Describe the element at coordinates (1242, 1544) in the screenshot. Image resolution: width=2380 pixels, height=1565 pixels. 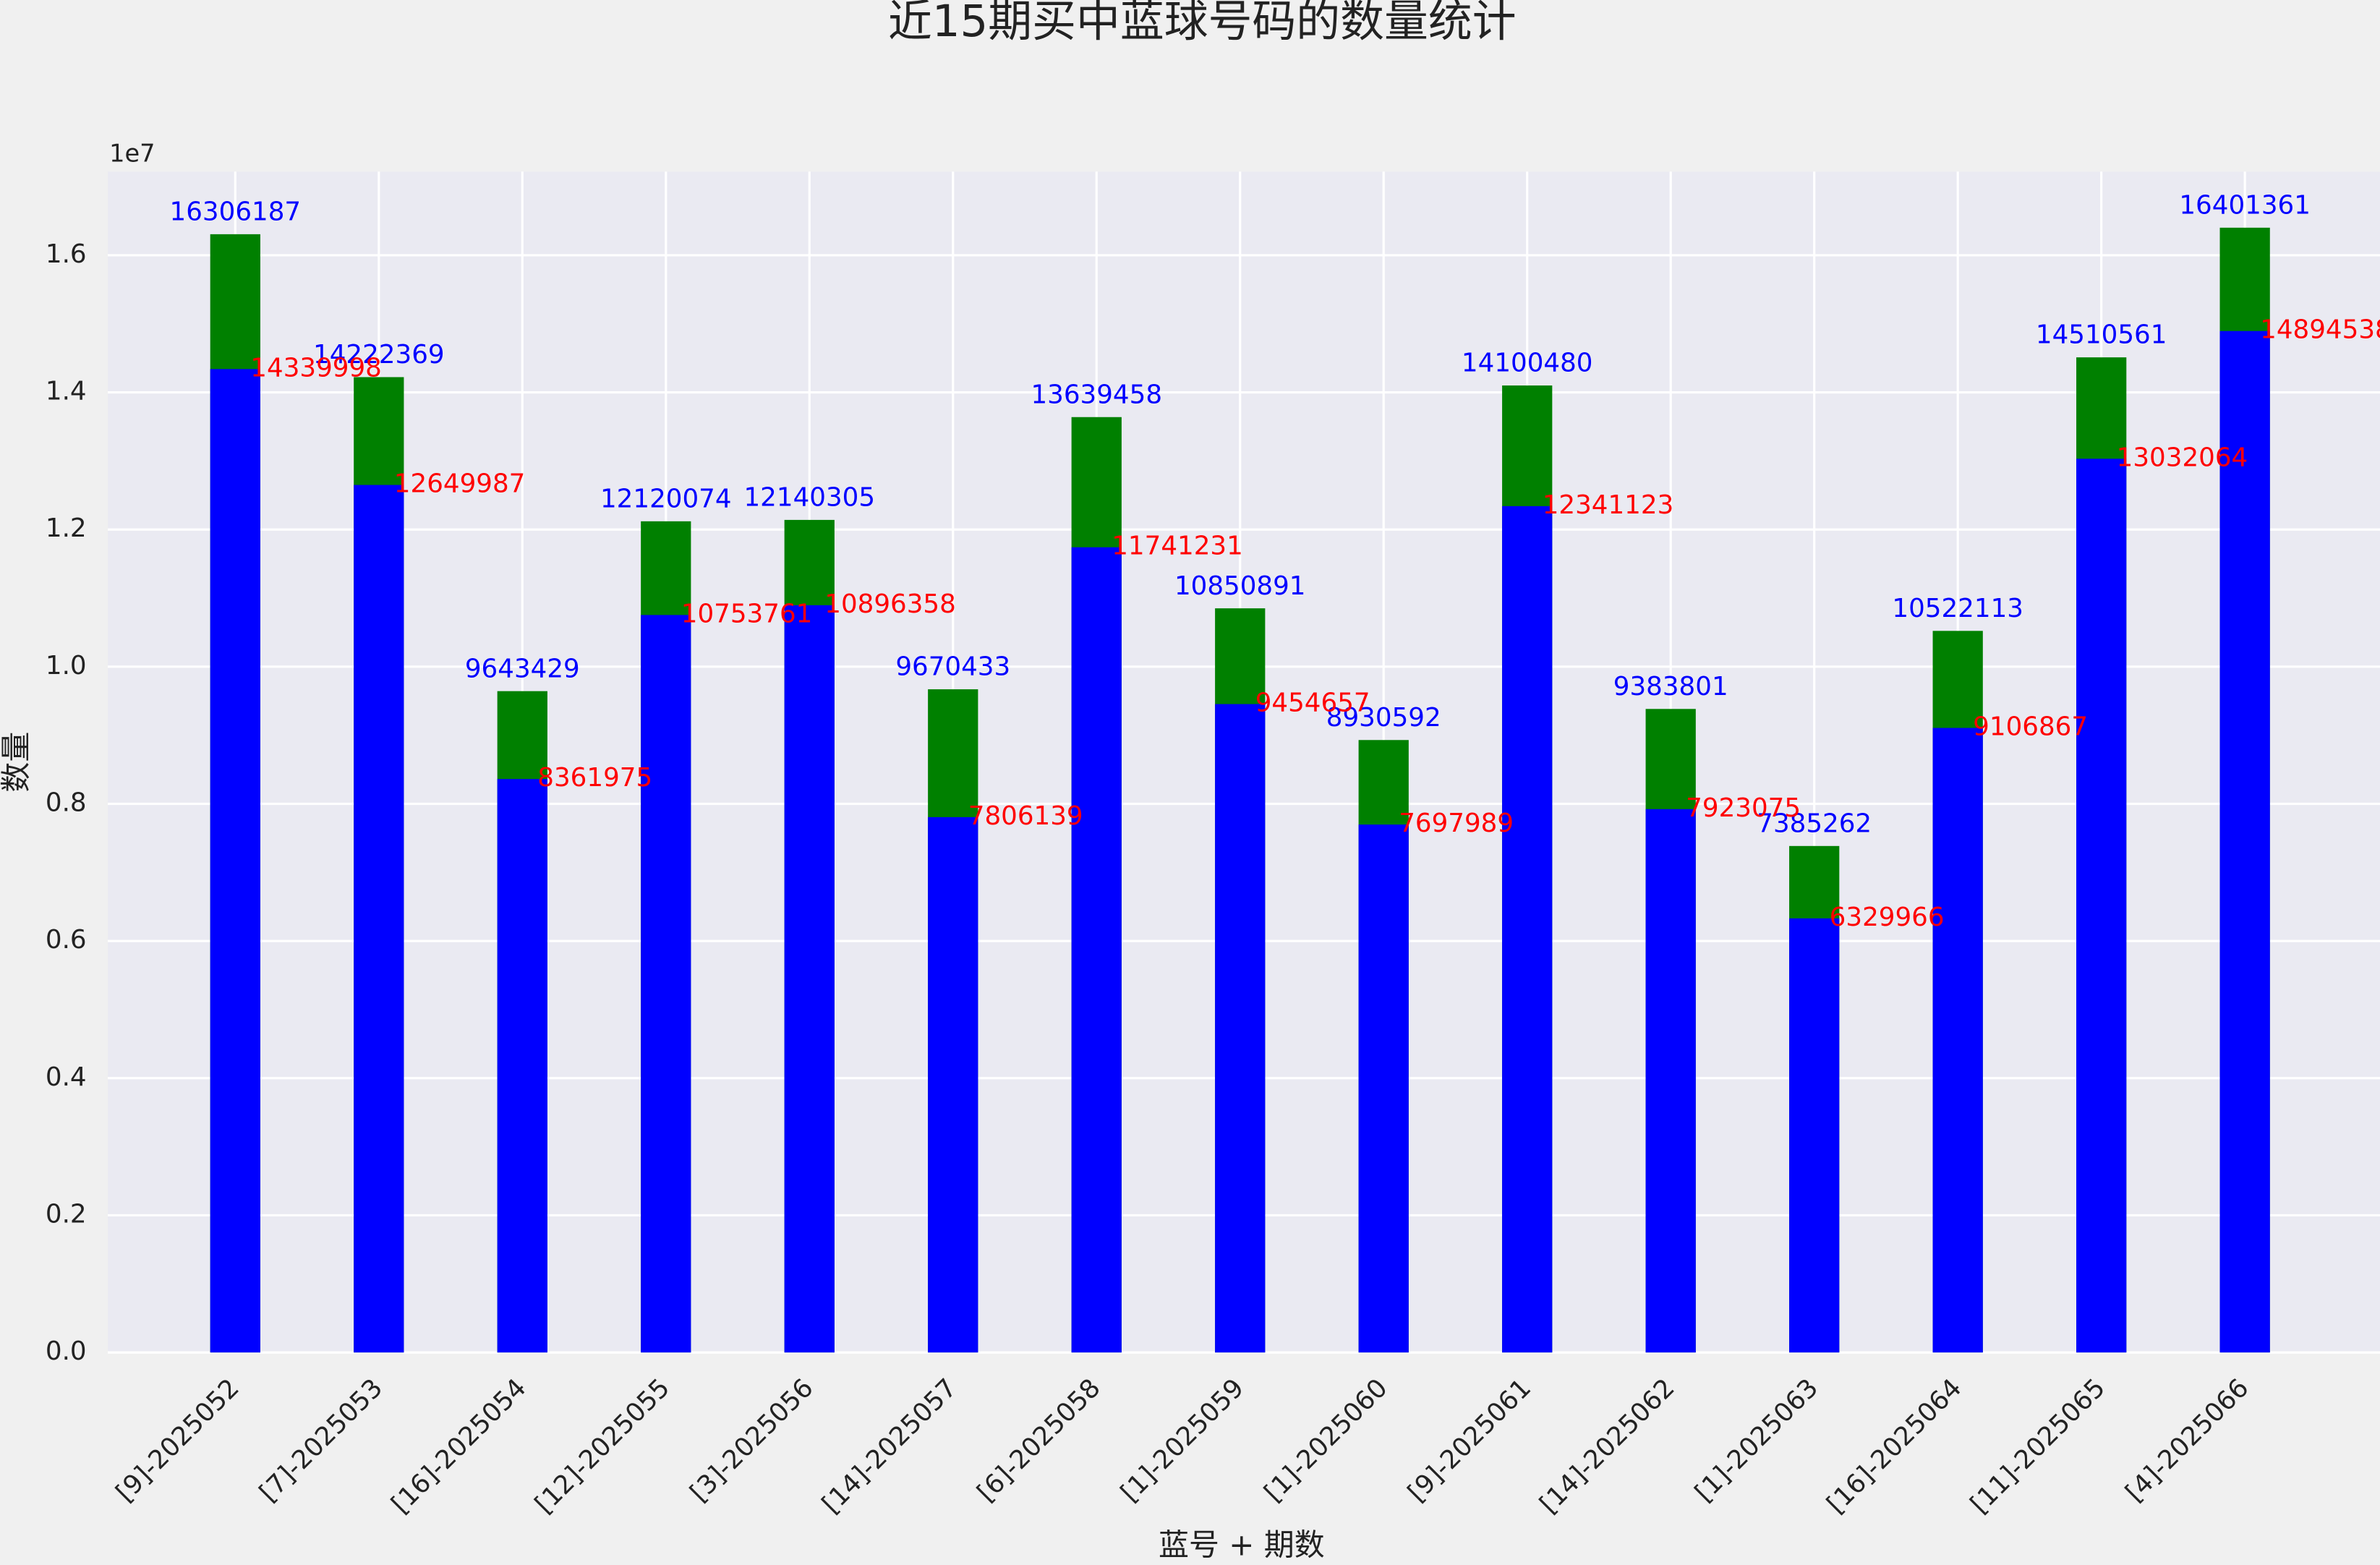
I see `x-axis-label: 蓝号 + 期数` at that location.